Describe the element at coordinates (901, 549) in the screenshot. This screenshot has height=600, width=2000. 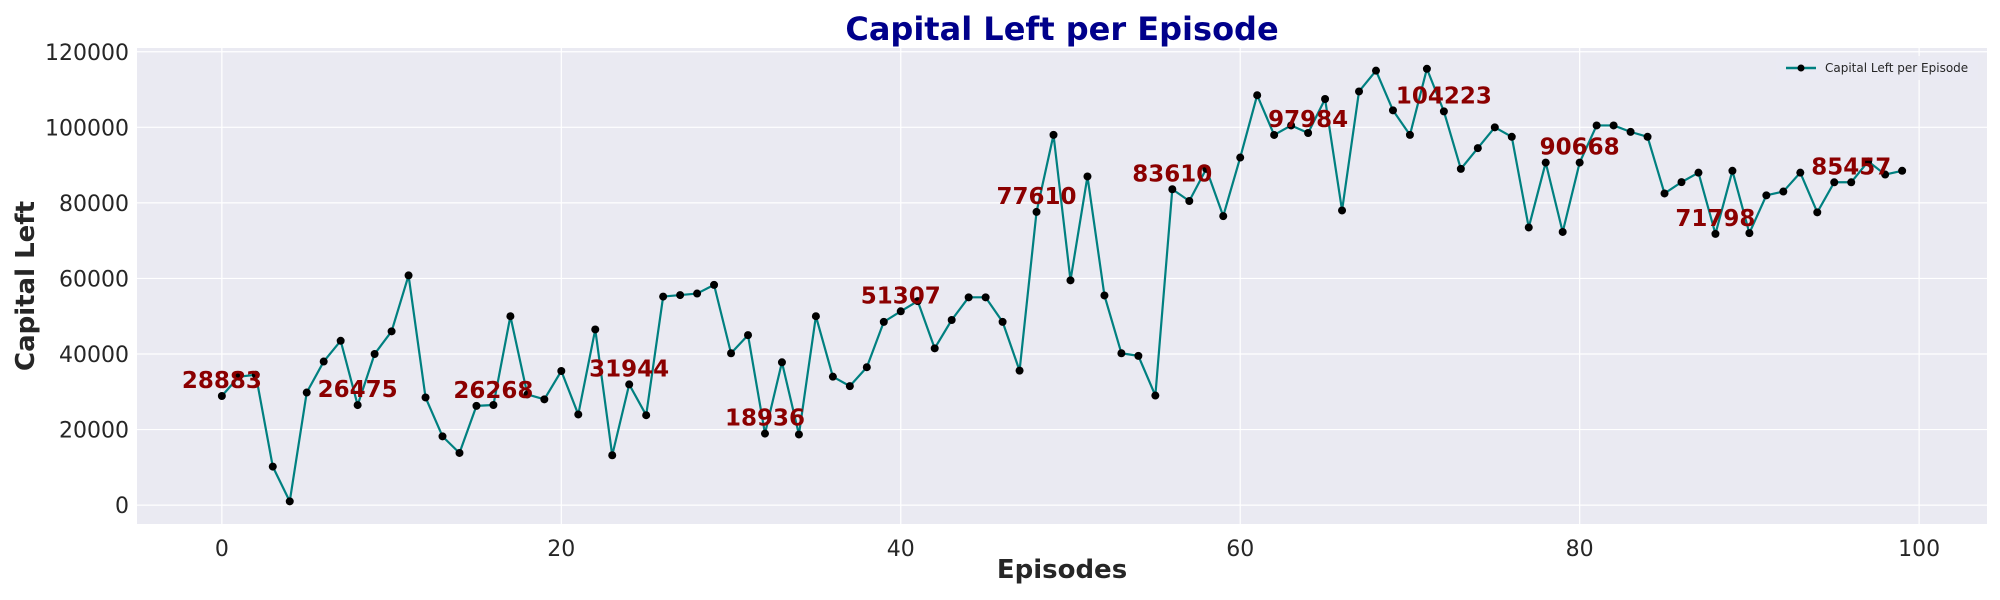
I see `x-tick-label: 40` at that location.